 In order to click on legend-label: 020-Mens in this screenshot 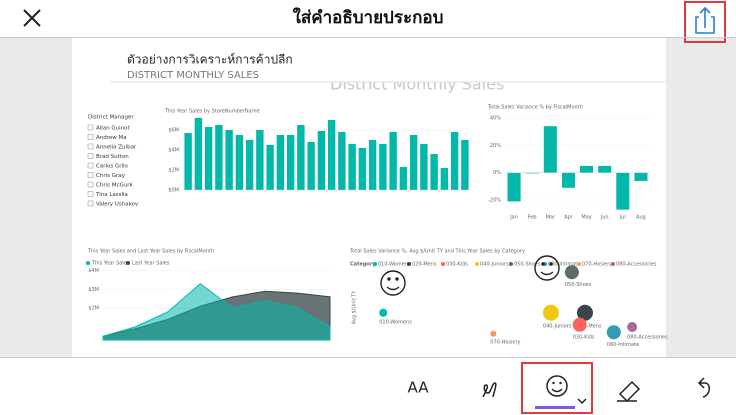, I will do `click(424, 265)`.